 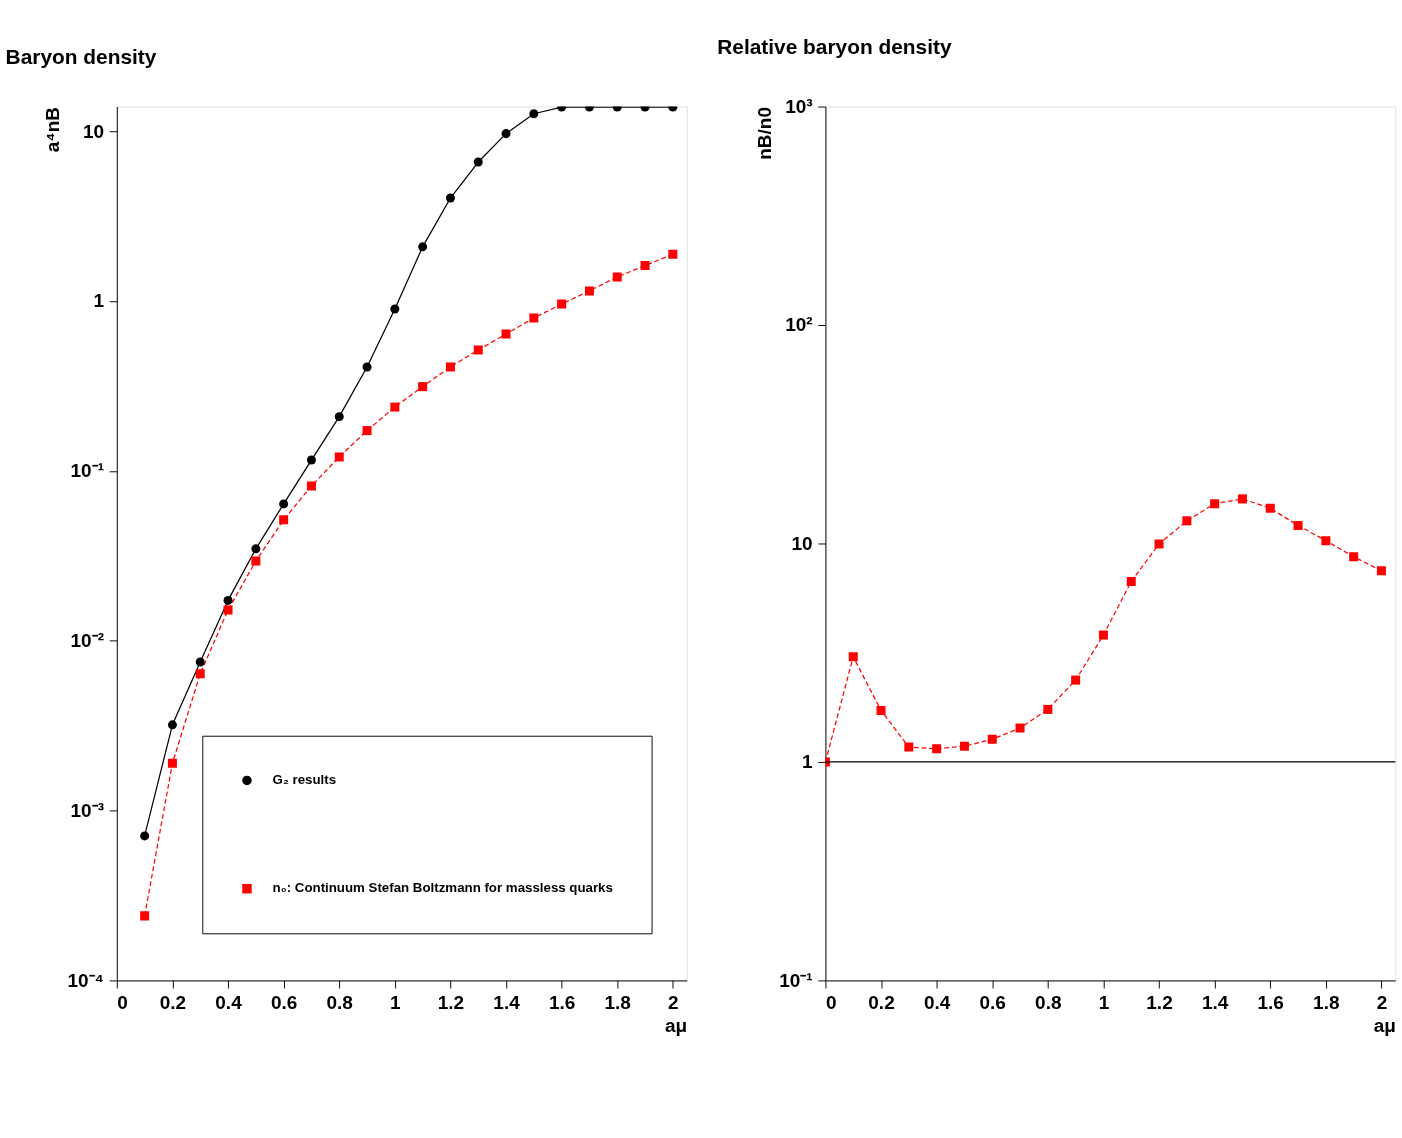 What do you see at coordinates (81, 56) in the screenshot?
I see `chart-title: Baryon density` at bounding box center [81, 56].